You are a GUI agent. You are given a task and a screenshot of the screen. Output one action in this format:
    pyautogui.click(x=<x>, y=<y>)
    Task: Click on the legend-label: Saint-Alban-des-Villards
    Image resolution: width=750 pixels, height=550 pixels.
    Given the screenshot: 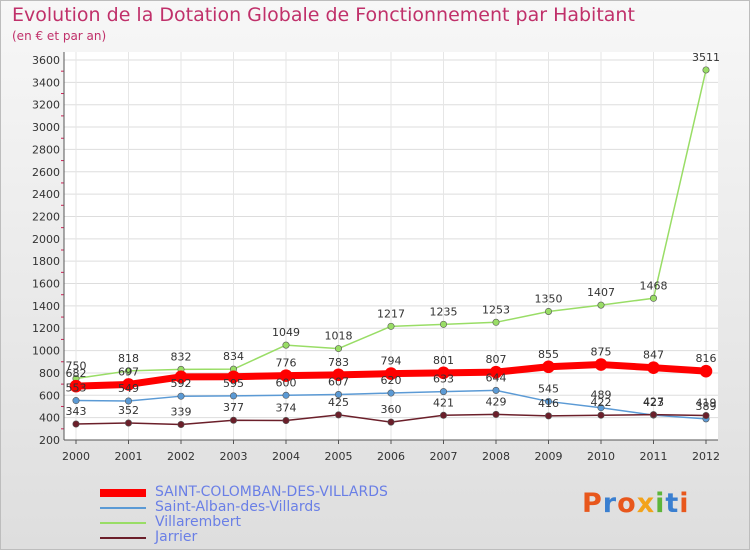 What is the action you would take?
    pyautogui.click(x=238, y=507)
    